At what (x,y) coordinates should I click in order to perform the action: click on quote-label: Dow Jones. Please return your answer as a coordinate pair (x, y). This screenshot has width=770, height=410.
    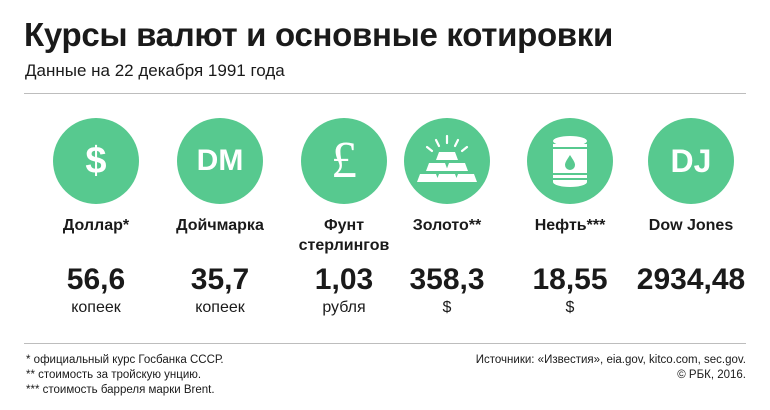
    Looking at the image, I should click on (691, 225).